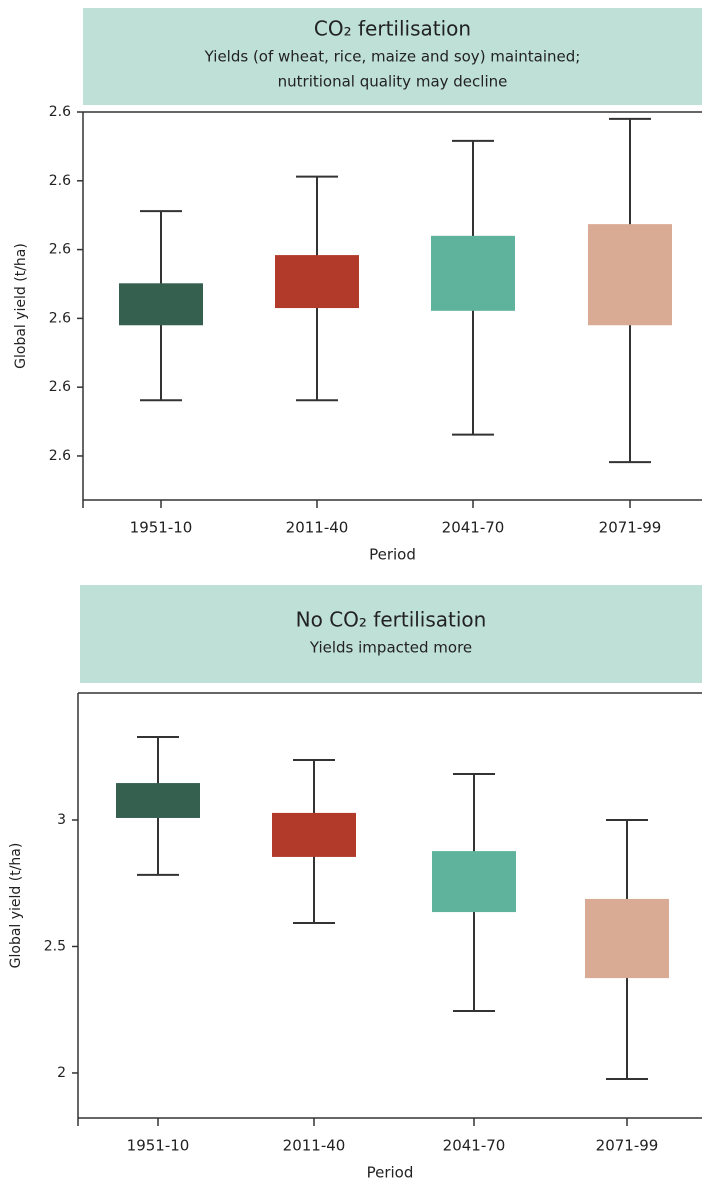  What do you see at coordinates (391, 620) in the screenshot?
I see `chart-title: No CO₂ fertilisation` at bounding box center [391, 620].